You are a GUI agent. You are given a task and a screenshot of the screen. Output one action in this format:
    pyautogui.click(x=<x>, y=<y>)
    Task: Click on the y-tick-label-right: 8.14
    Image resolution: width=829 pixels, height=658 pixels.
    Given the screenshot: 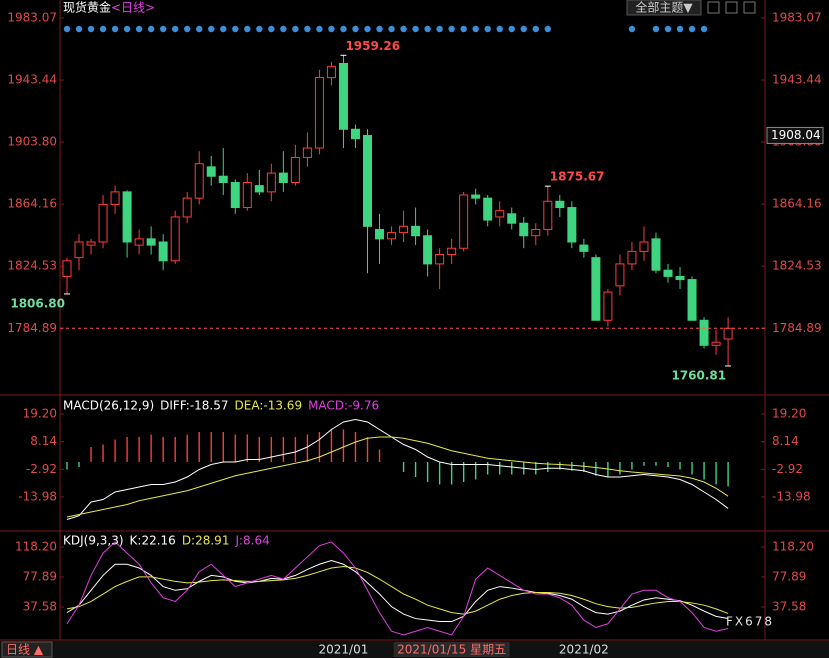 What is the action you would take?
    pyautogui.click(x=785, y=441)
    